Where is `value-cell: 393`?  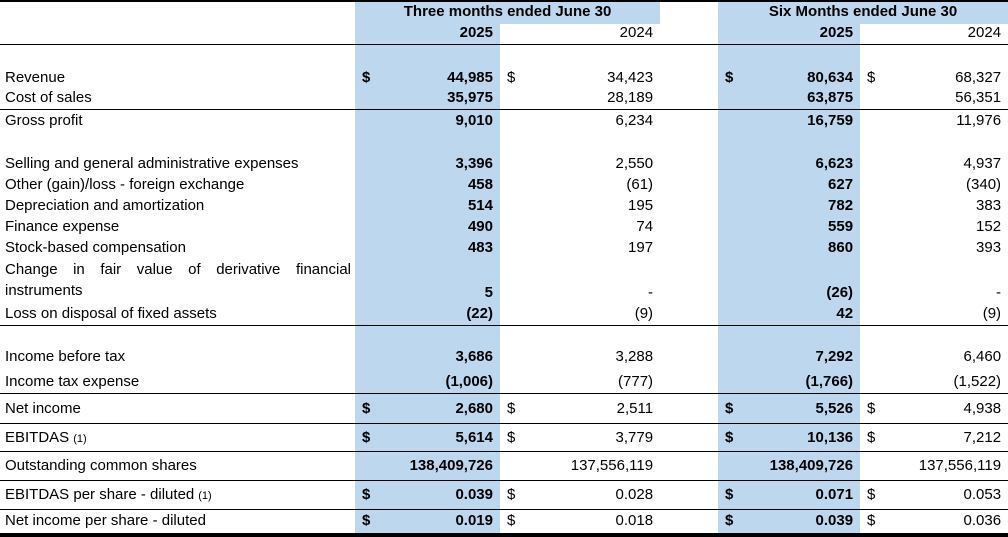
value-cell: 393 is located at coordinates (989, 247).